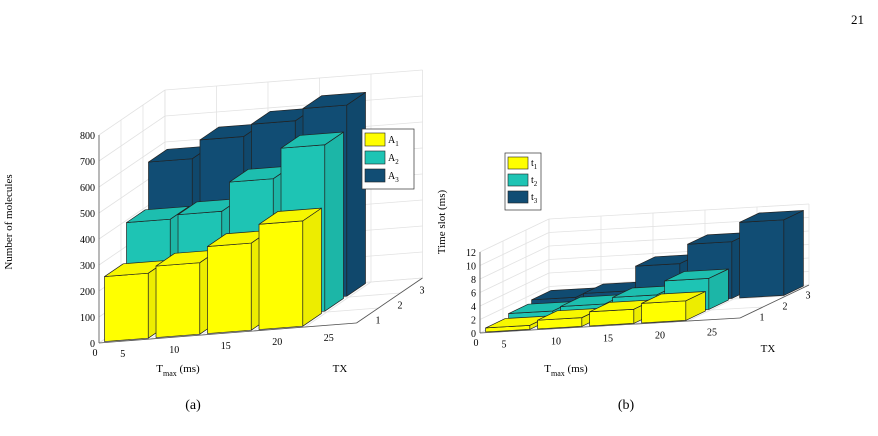  What do you see at coordinates (534, 181) in the screenshot?
I see `legend-label: t2` at bounding box center [534, 181].